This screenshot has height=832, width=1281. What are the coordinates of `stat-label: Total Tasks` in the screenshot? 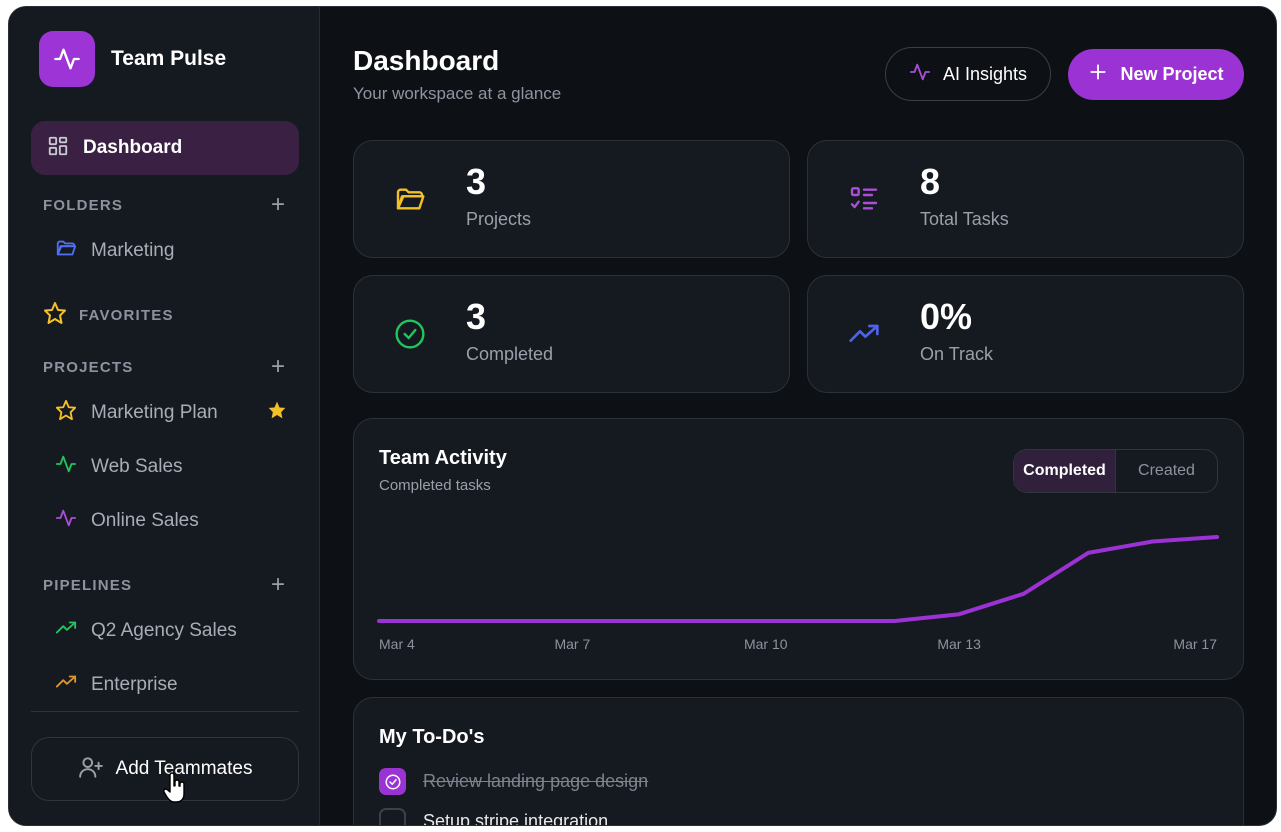 It's located at (964, 219).